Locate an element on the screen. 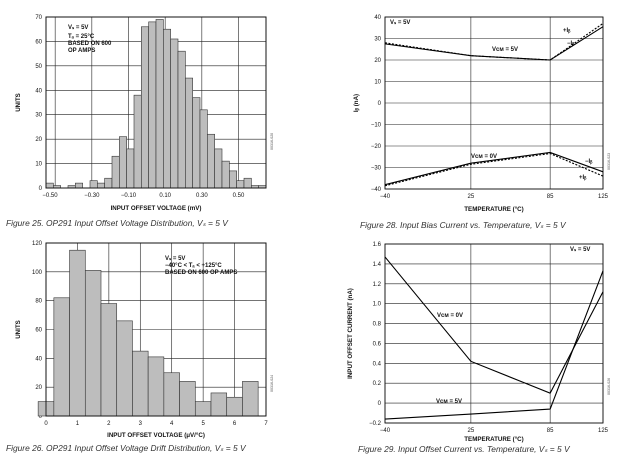  c26-plot-border is located at coordinates (156, 329).